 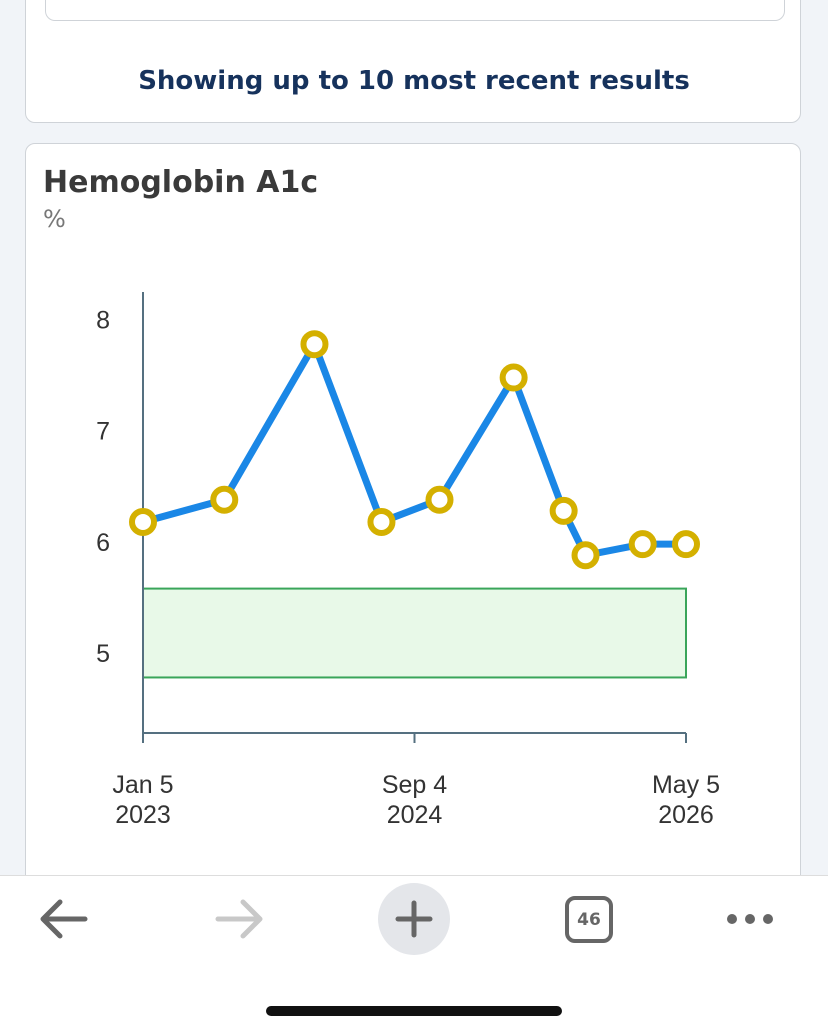 I want to click on y-tick-label: 7, so click(x=103, y=432).